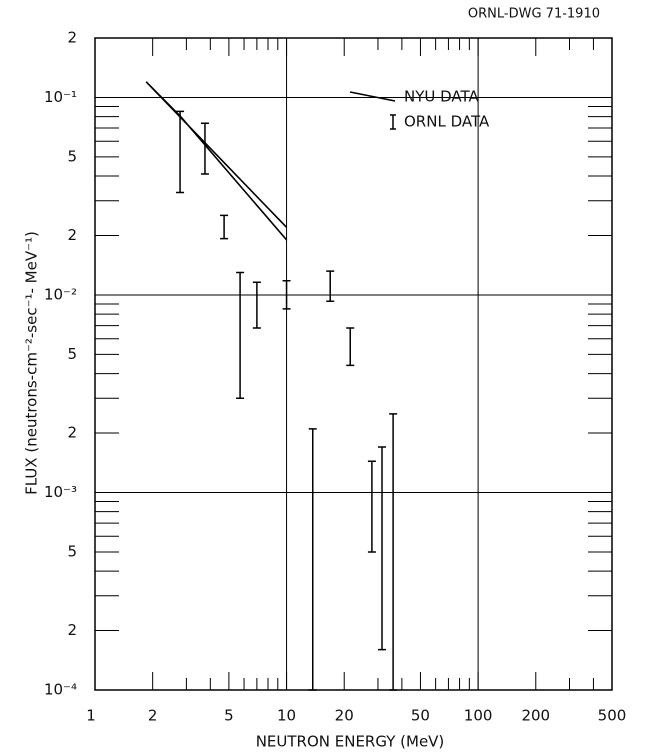 The height and width of the screenshot is (754, 645). I want to click on y-tick-label: 10⁻², so click(60, 294).